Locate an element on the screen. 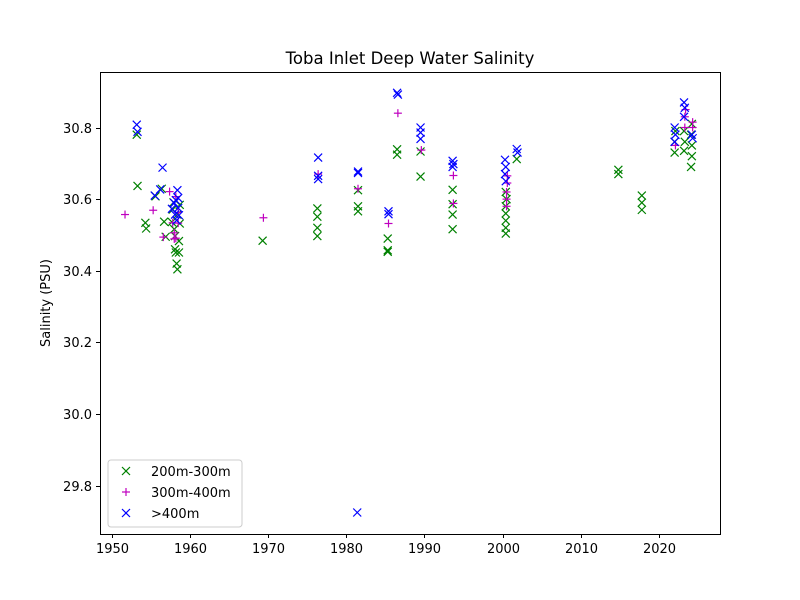  y-tick-label: 30.2 is located at coordinates (77, 343).